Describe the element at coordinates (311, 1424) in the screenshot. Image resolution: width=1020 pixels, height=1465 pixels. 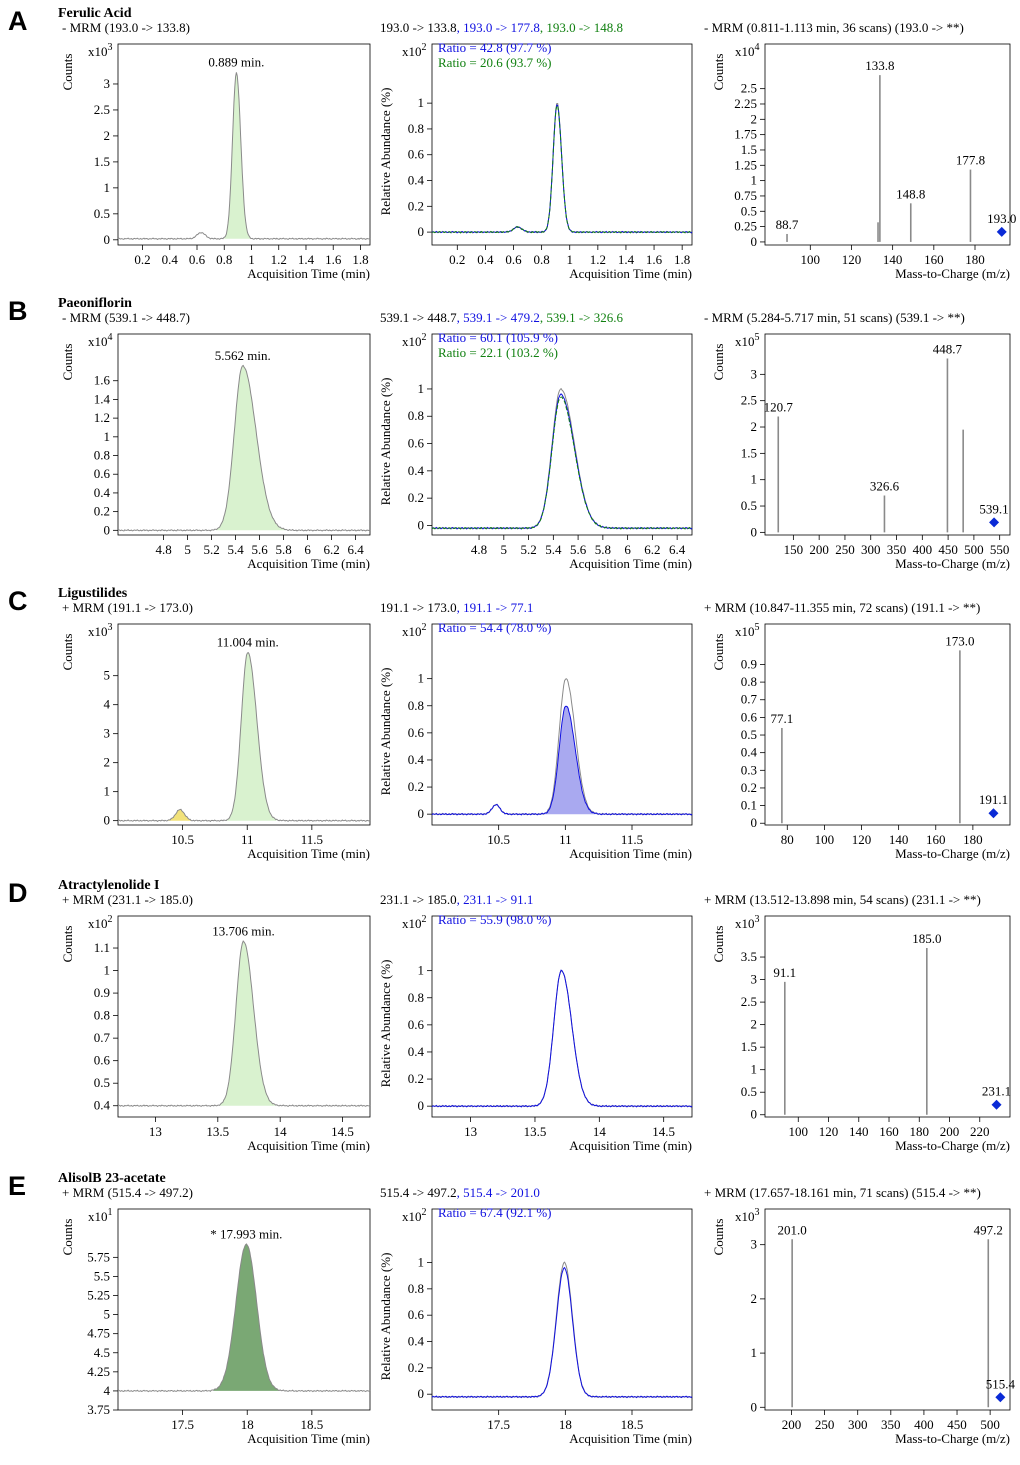
I see `x-tick-label: 18.5` at that location.